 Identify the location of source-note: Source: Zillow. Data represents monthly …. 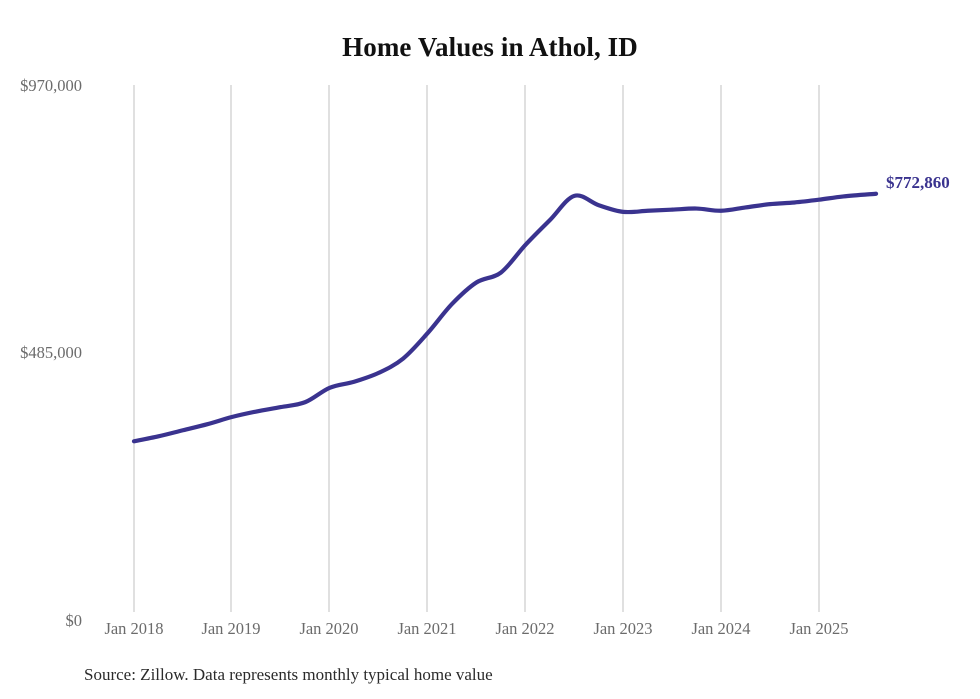
(288, 674).